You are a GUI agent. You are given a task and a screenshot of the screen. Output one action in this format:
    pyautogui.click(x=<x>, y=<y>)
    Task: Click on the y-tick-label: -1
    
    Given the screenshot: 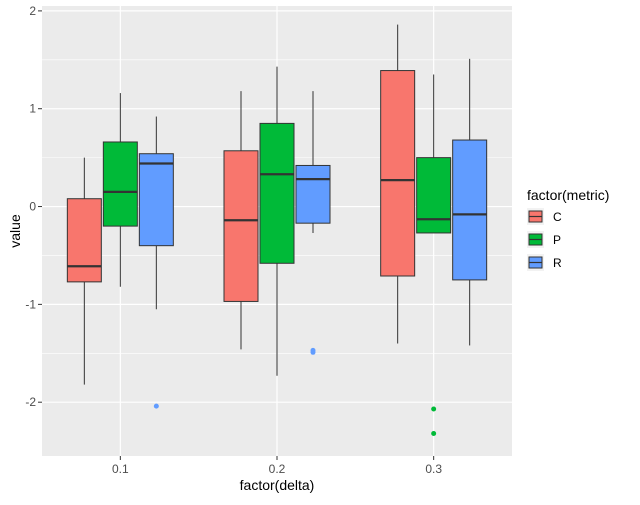 What is the action you would take?
    pyautogui.click(x=30, y=304)
    